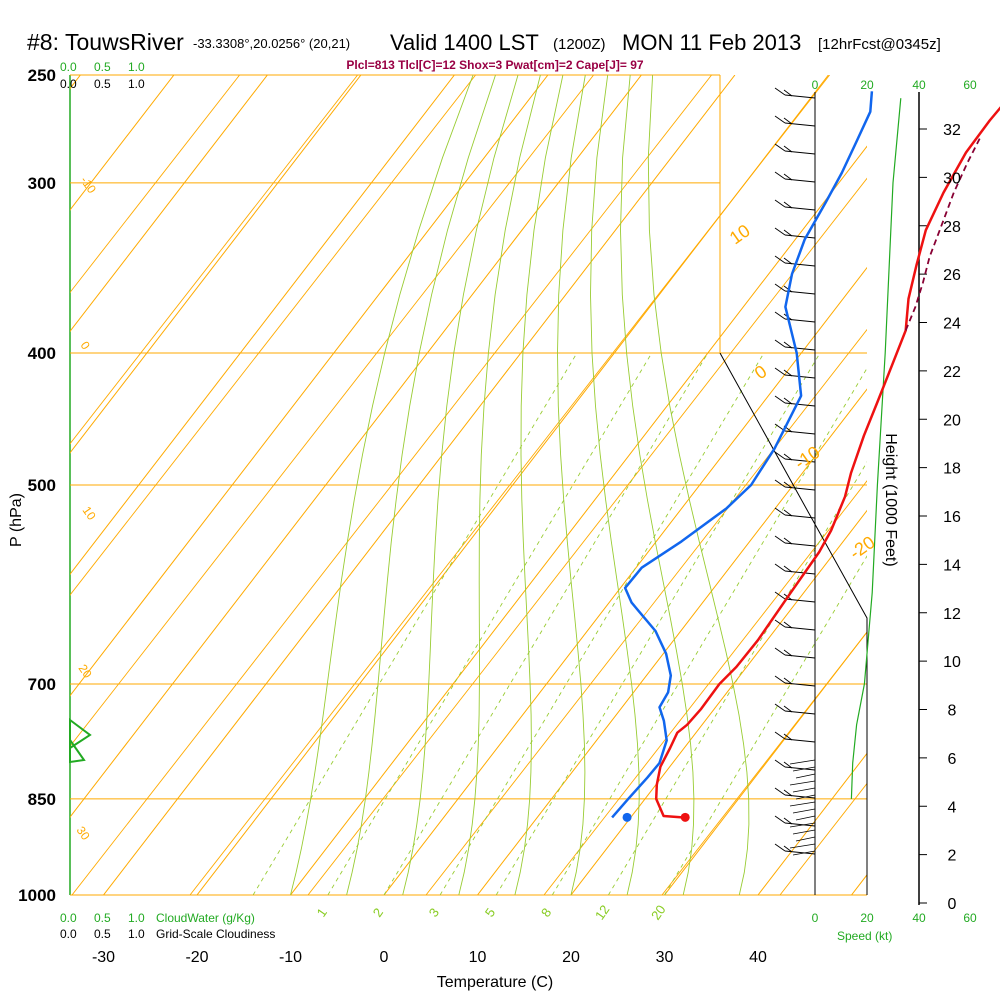  What do you see at coordinates (952, 420) in the screenshot?
I see `height-tick-label: 20` at bounding box center [952, 420].